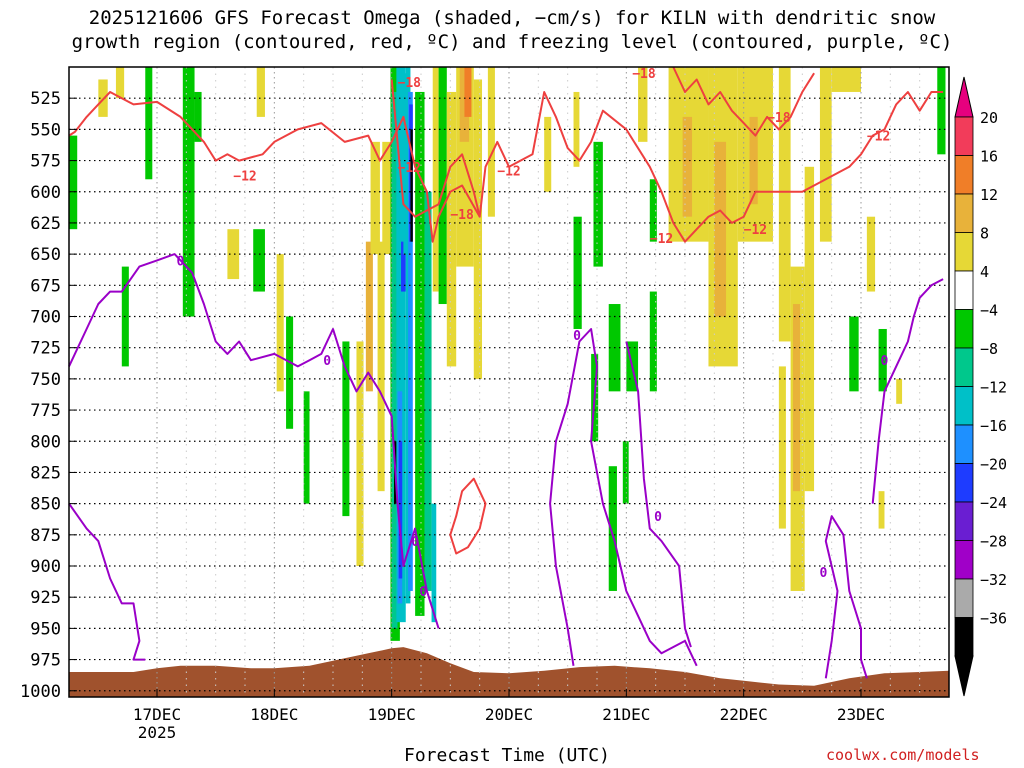 This screenshot has height=768, width=1024. Describe the element at coordinates (274, 714) in the screenshot. I see `x-tick-label: 18DEC` at that location.